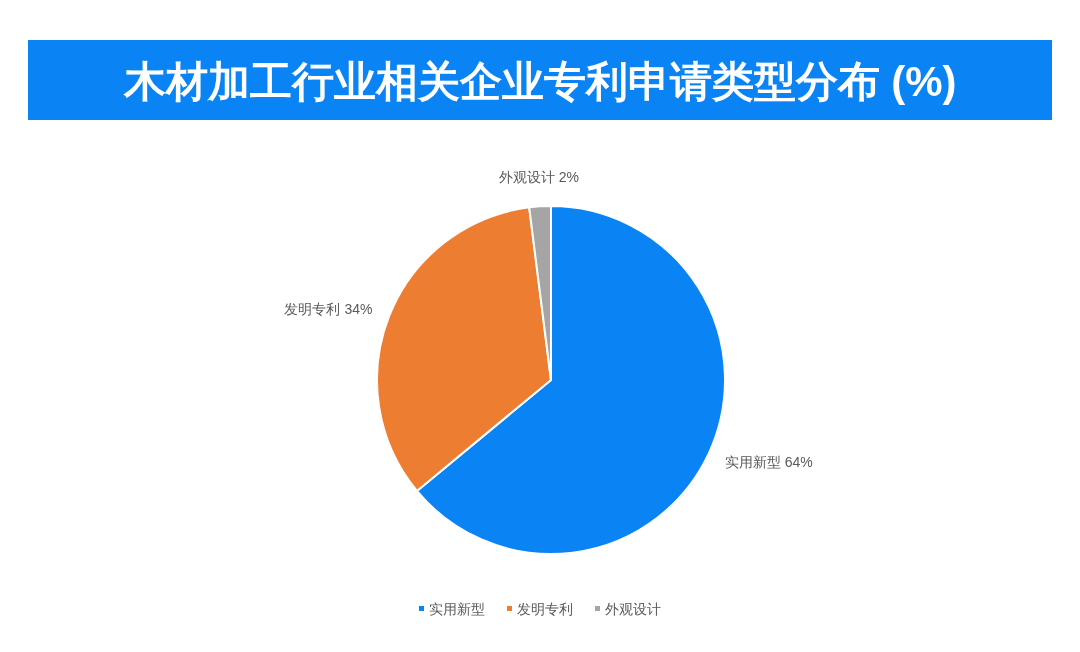 This screenshot has height=652, width=1080. What do you see at coordinates (457, 609) in the screenshot?
I see `legend-label: 实用新型` at bounding box center [457, 609].